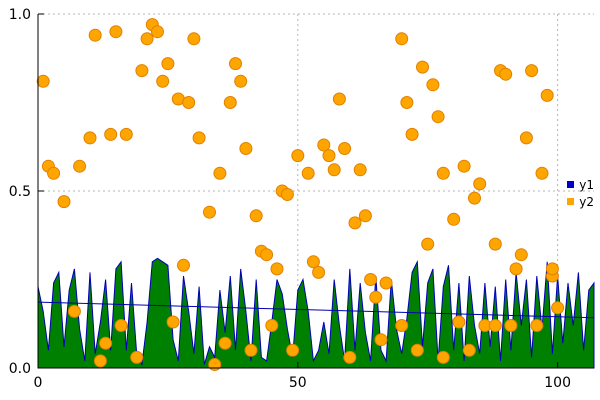  What do you see at coordinates (586, 201) in the screenshot?
I see `legend-label-y2: y2` at bounding box center [586, 201].